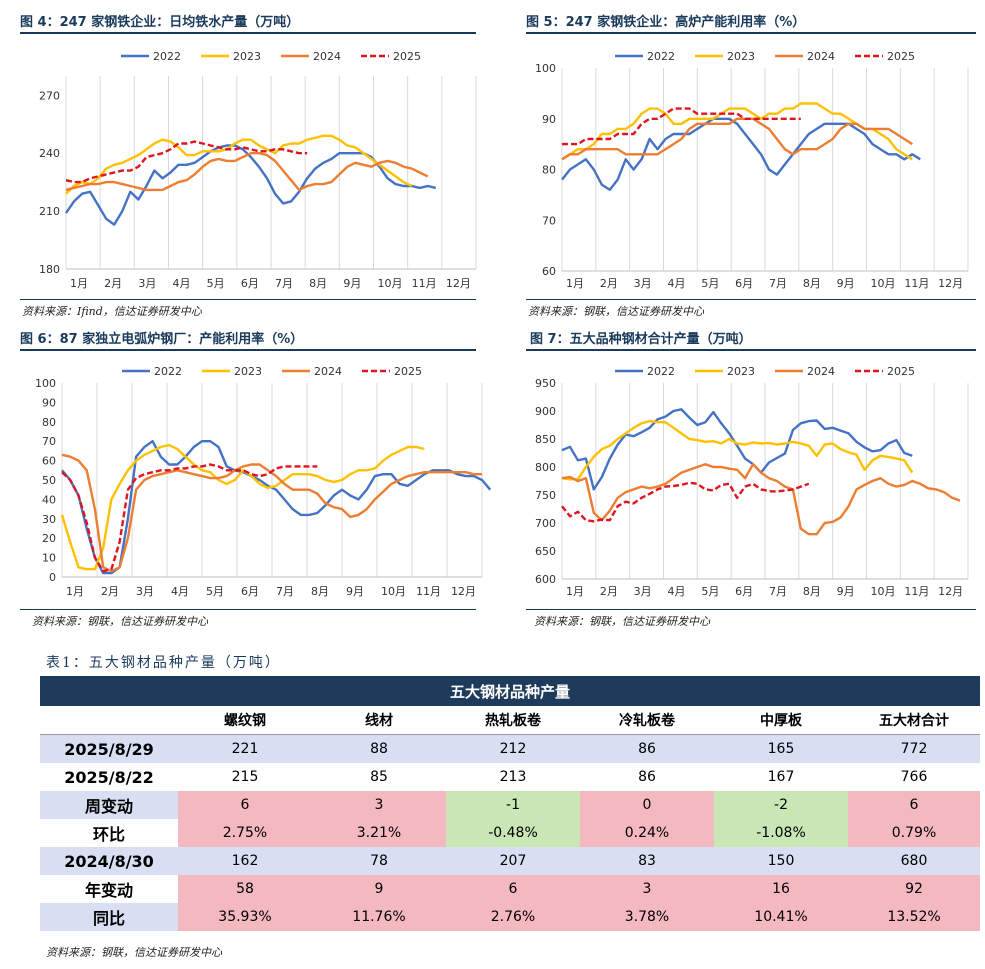 This screenshot has height=969, width=985. What do you see at coordinates (751, 299) in the screenshot?
I see `fig5-source-rule` at bounding box center [751, 299].